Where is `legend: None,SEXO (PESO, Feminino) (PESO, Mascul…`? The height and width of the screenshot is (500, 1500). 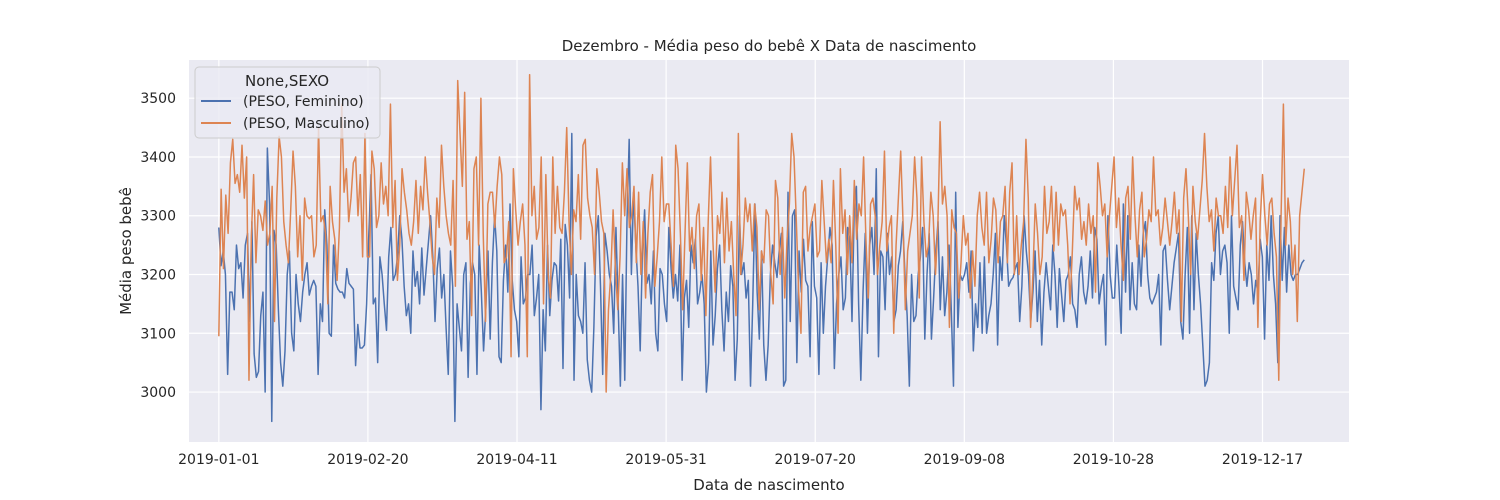
legend: None,SEXO (PESO, Feminino) (PESO, Mascul… is located at coordinates (287, 102).